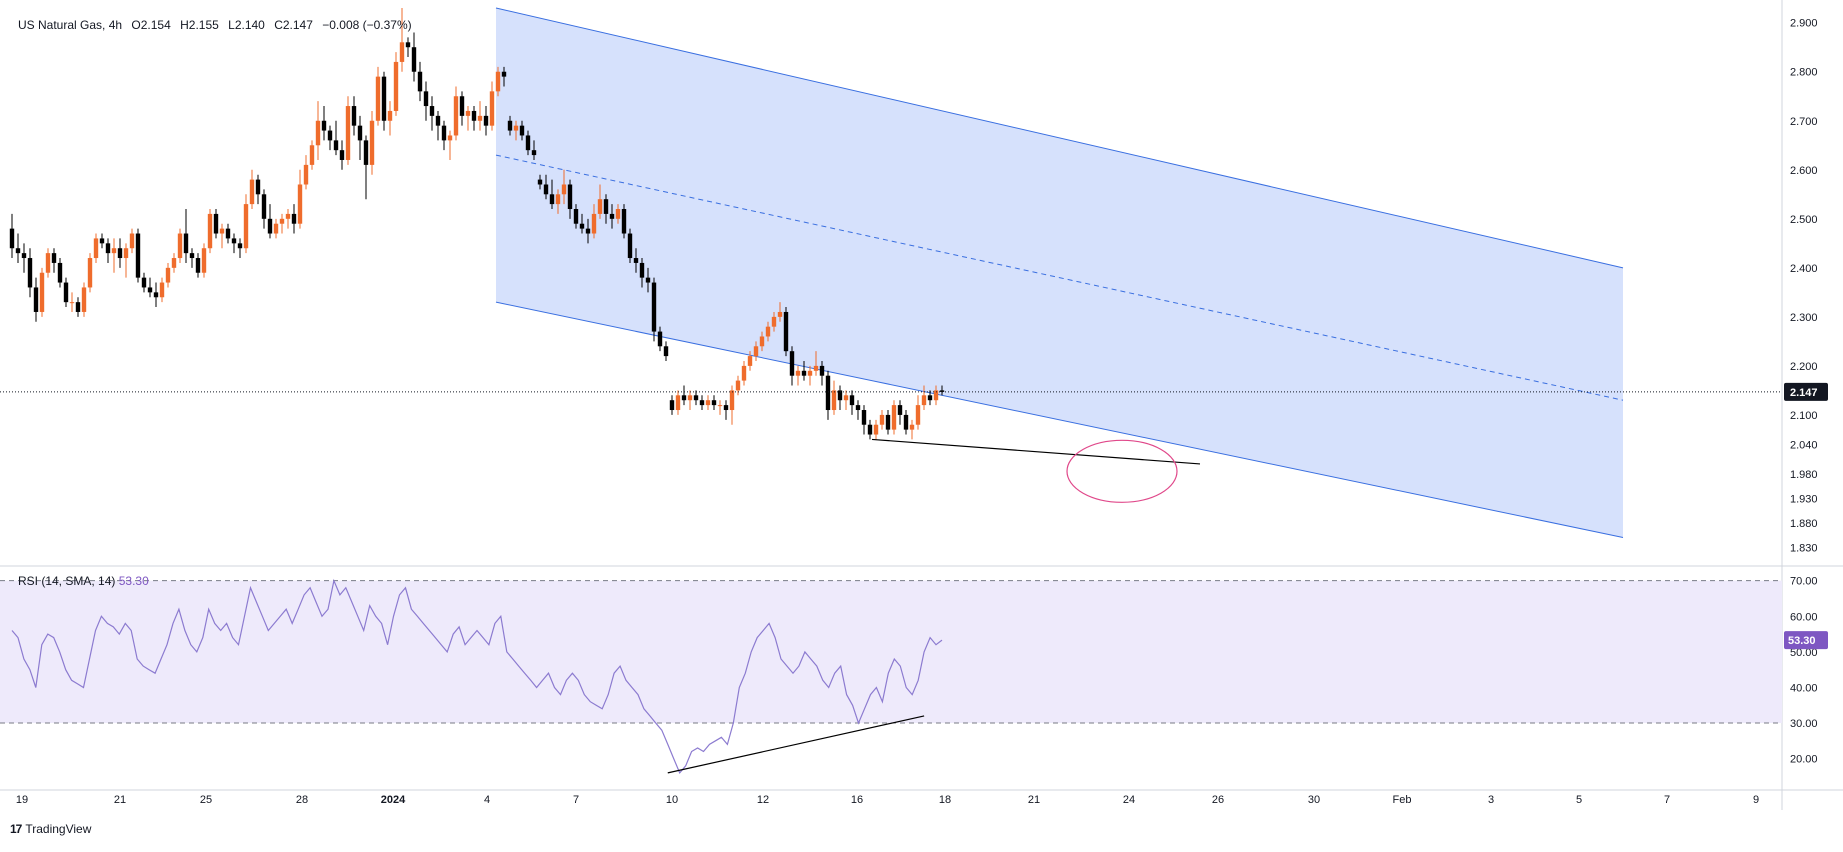  I want to click on time-tick-label: 18, so click(945, 800).